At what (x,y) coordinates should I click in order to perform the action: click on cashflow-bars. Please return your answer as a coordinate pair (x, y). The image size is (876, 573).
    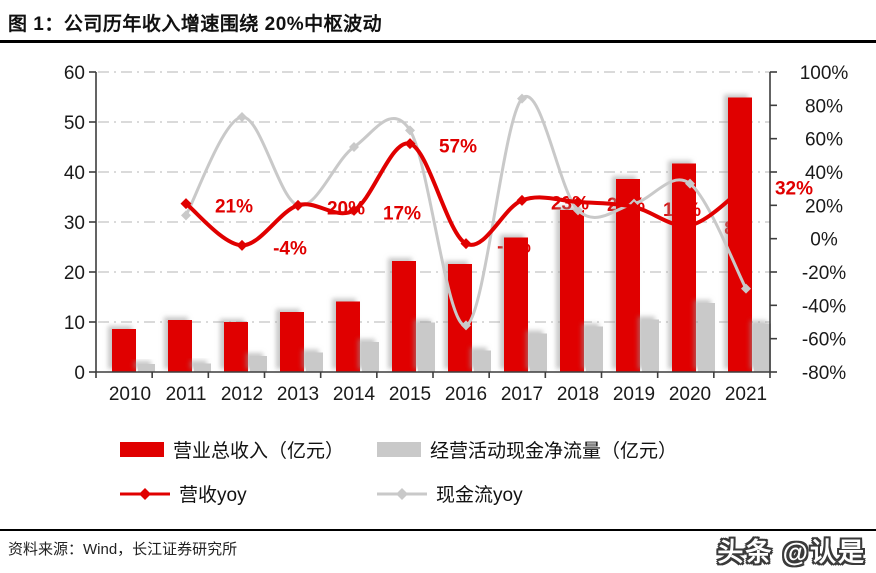
    Looking at the image, I should click on (454, 337).